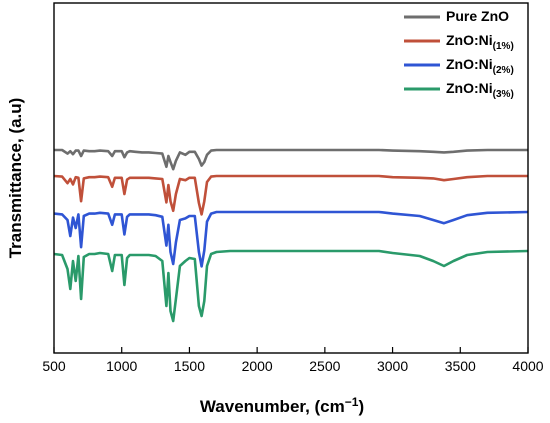 The height and width of the screenshot is (423, 550). I want to click on y-axis-title: Transmittance, (a.u), so click(15, 178).